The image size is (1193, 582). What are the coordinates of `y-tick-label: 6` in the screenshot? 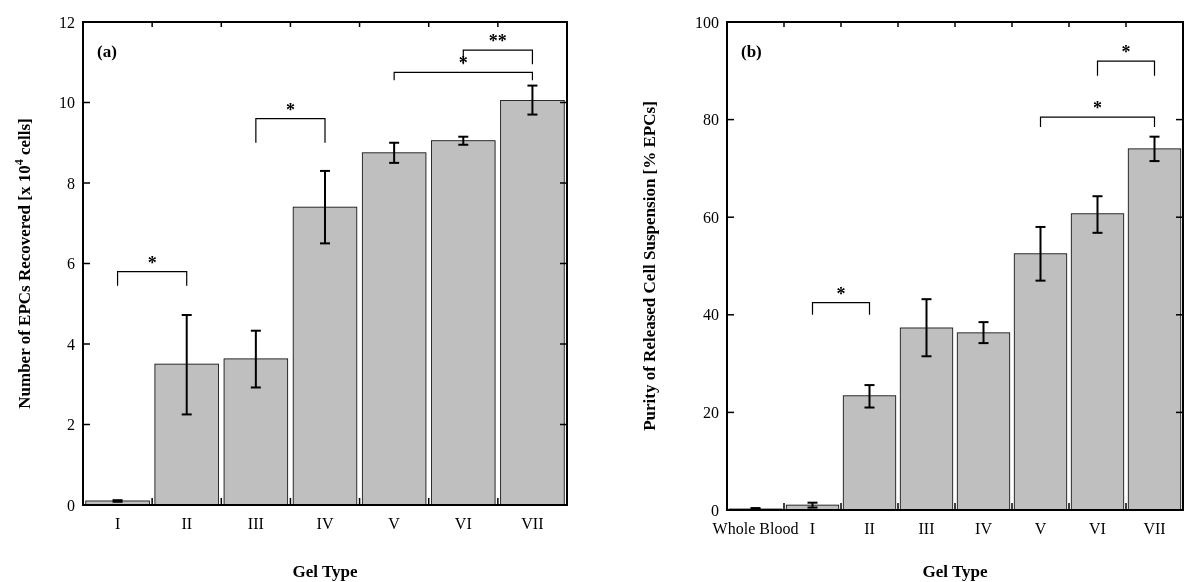 It's located at (71, 264).